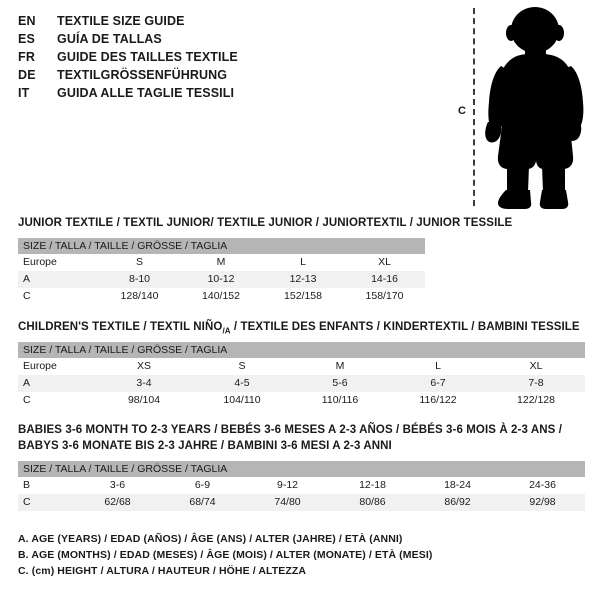 The image size is (600, 600). I want to click on babies-row-b-v2: 9-12, so click(287, 485).